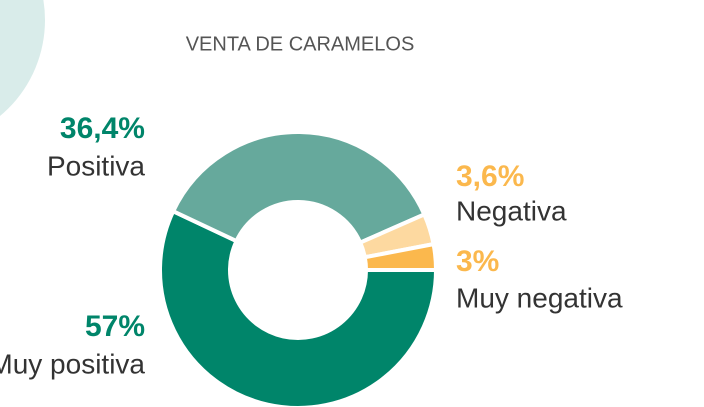 The height and width of the screenshot is (407, 704). What do you see at coordinates (102, 128) in the screenshot?
I see `value-label: 36,4%` at bounding box center [102, 128].